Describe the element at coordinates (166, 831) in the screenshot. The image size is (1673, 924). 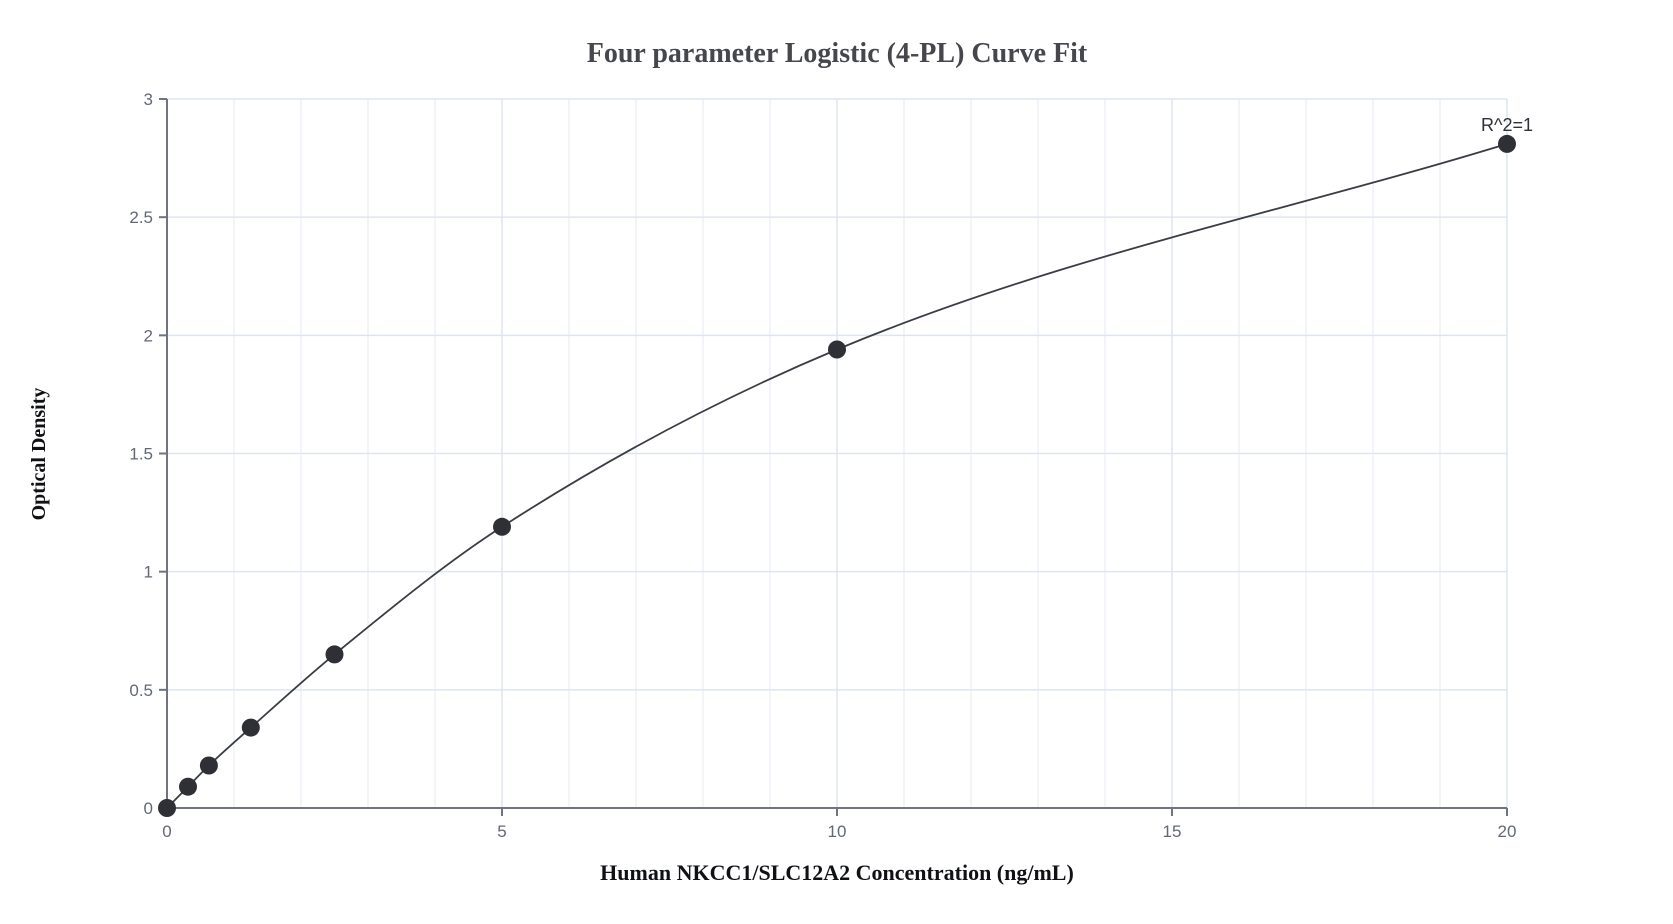
I see `x-tick-label: 0` at that location.